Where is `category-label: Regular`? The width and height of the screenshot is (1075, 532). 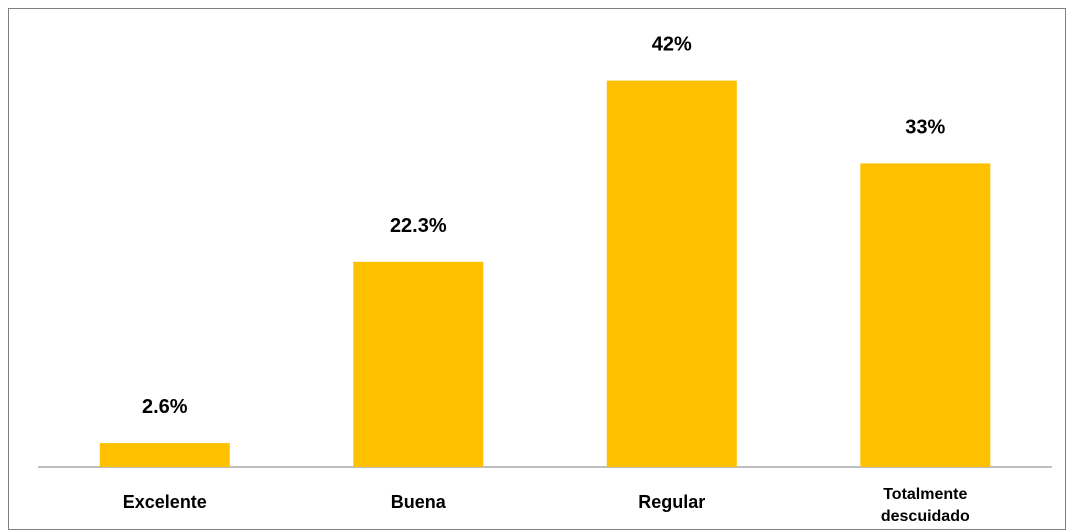
category-label: Regular is located at coordinates (671, 502).